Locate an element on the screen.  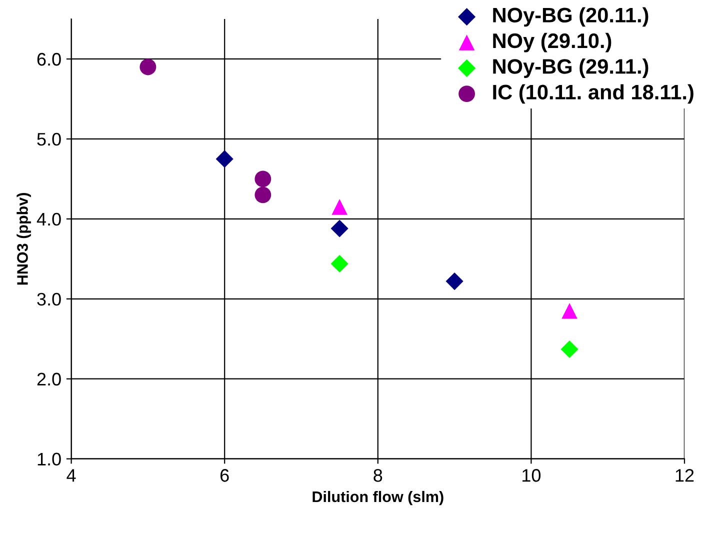
y-tick-label: 6.0 is located at coordinates (49, 59).